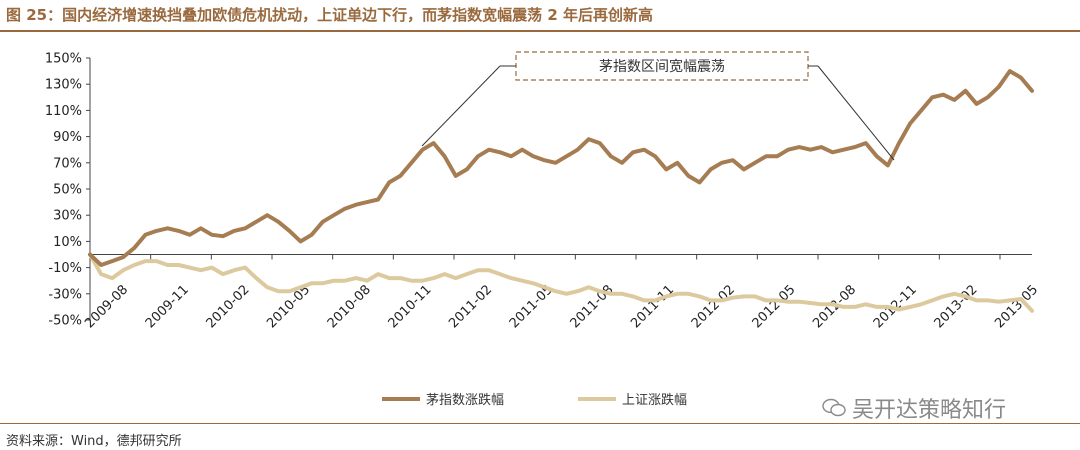 The image size is (1080, 450). What do you see at coordinates (67, 137) in the screenshot?
I see `y-tick-label: 90%` at bounding box center [67, 137].